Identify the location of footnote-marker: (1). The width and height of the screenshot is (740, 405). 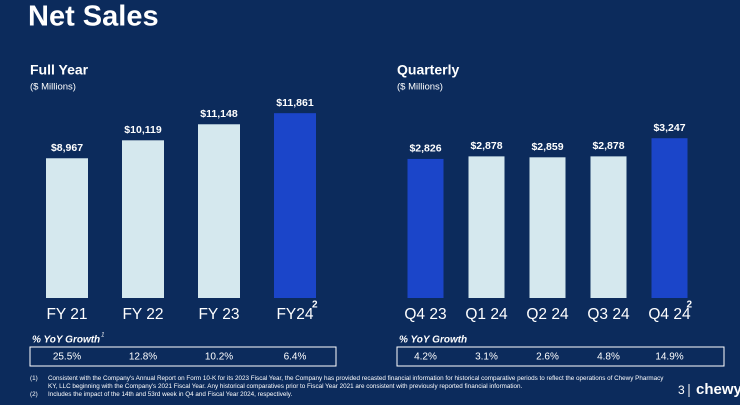
(34, 378).